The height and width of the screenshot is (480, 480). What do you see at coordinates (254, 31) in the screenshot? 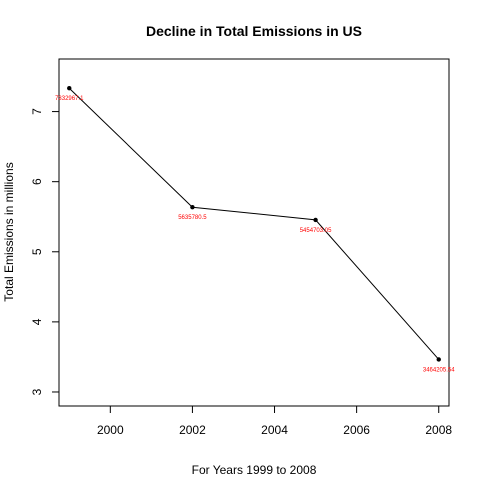
I see `chart-title: Decline in Total Emissions in US` at bounding box center [254, 31].